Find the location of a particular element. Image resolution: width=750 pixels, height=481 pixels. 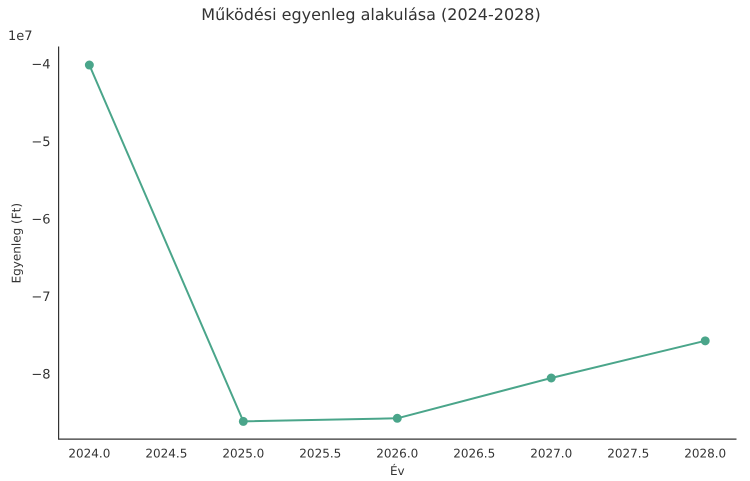

x-axis-title: Év is located at coordinates (397, 470).